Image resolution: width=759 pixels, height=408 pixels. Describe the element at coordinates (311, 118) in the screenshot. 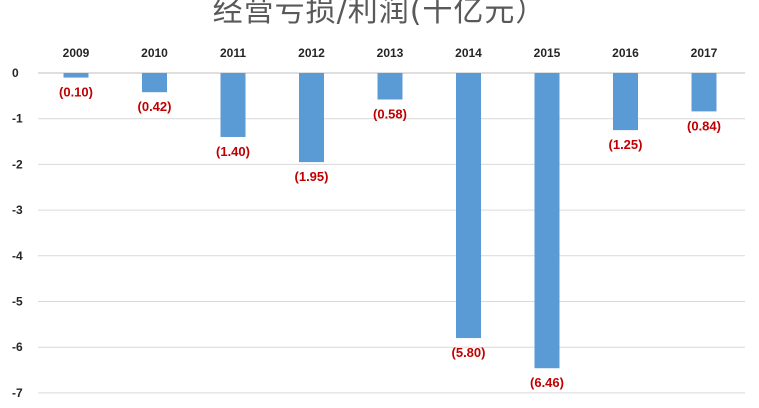

I see `bar-2012` at that location.